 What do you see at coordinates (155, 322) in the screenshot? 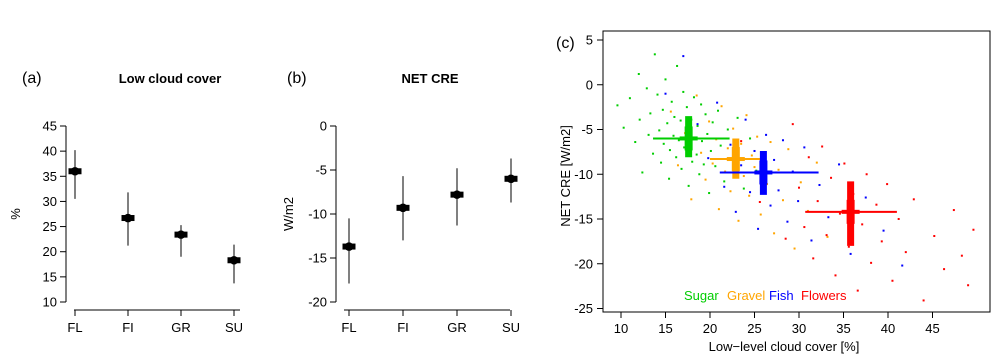
I see `panel-a-x-ticks: FL FI GR SU` at bounding box center [155, 322].